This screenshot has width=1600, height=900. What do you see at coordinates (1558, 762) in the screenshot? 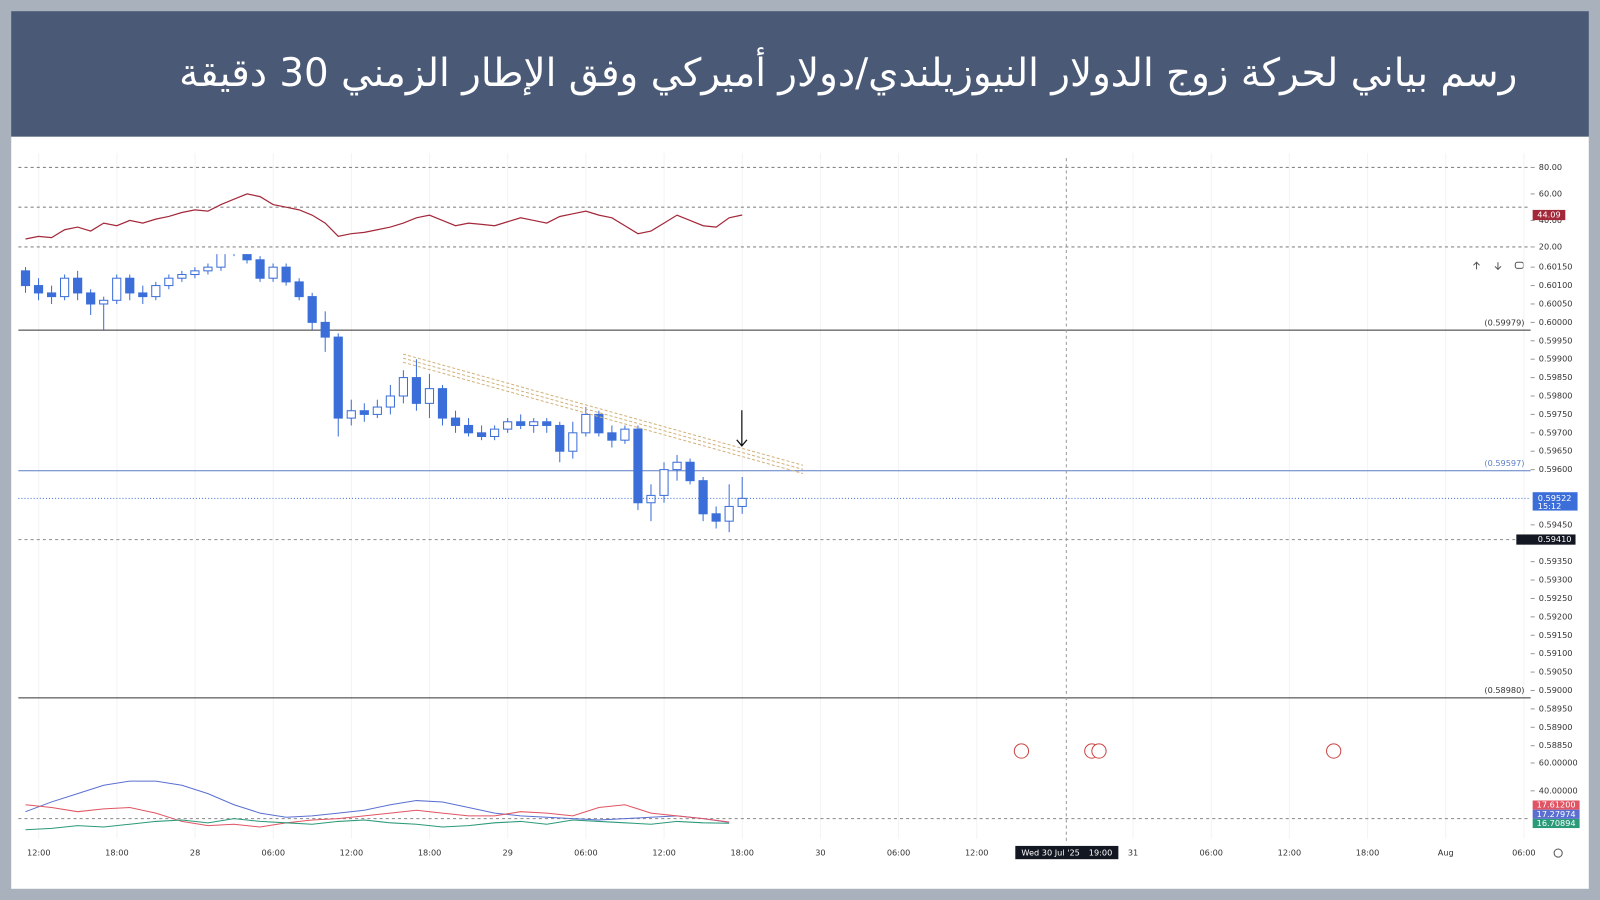
I see `y-tick-label: 60.00000` at bounding box center [1558, 762].